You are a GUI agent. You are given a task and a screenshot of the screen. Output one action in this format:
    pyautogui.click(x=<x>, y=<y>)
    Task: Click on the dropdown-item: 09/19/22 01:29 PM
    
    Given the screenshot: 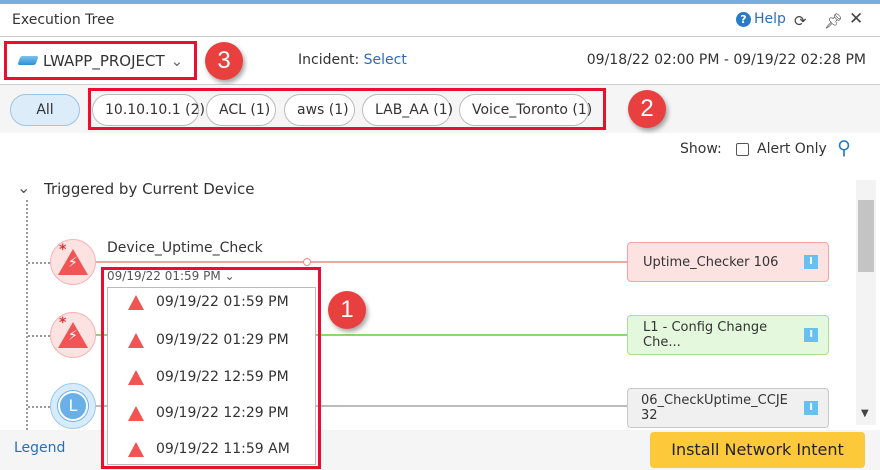 What is the action you would take?
    pyautogui.click(x=208, y=340)
    